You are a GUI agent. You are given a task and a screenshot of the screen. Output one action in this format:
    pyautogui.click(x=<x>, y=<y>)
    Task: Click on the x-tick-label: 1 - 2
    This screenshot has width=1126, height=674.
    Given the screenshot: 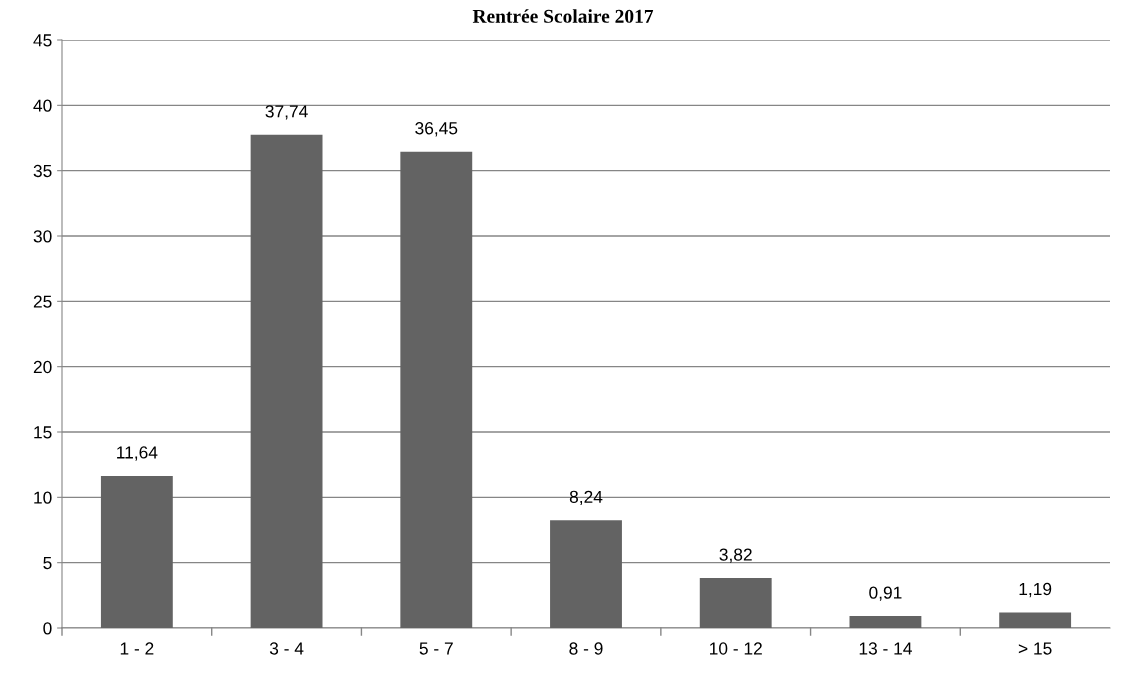 What is the action you would take?
    pyautogui.click(x=137, y=648)
    